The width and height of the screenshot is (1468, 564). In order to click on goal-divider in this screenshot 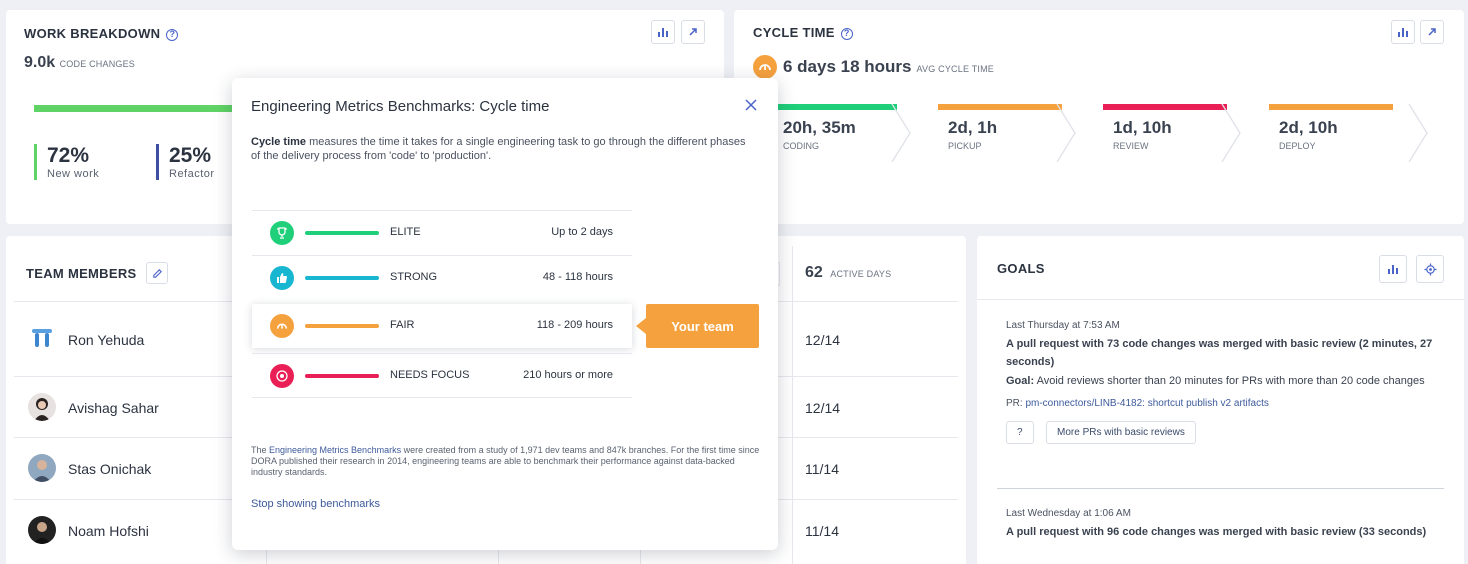, I will do `click(1220, 488)`.